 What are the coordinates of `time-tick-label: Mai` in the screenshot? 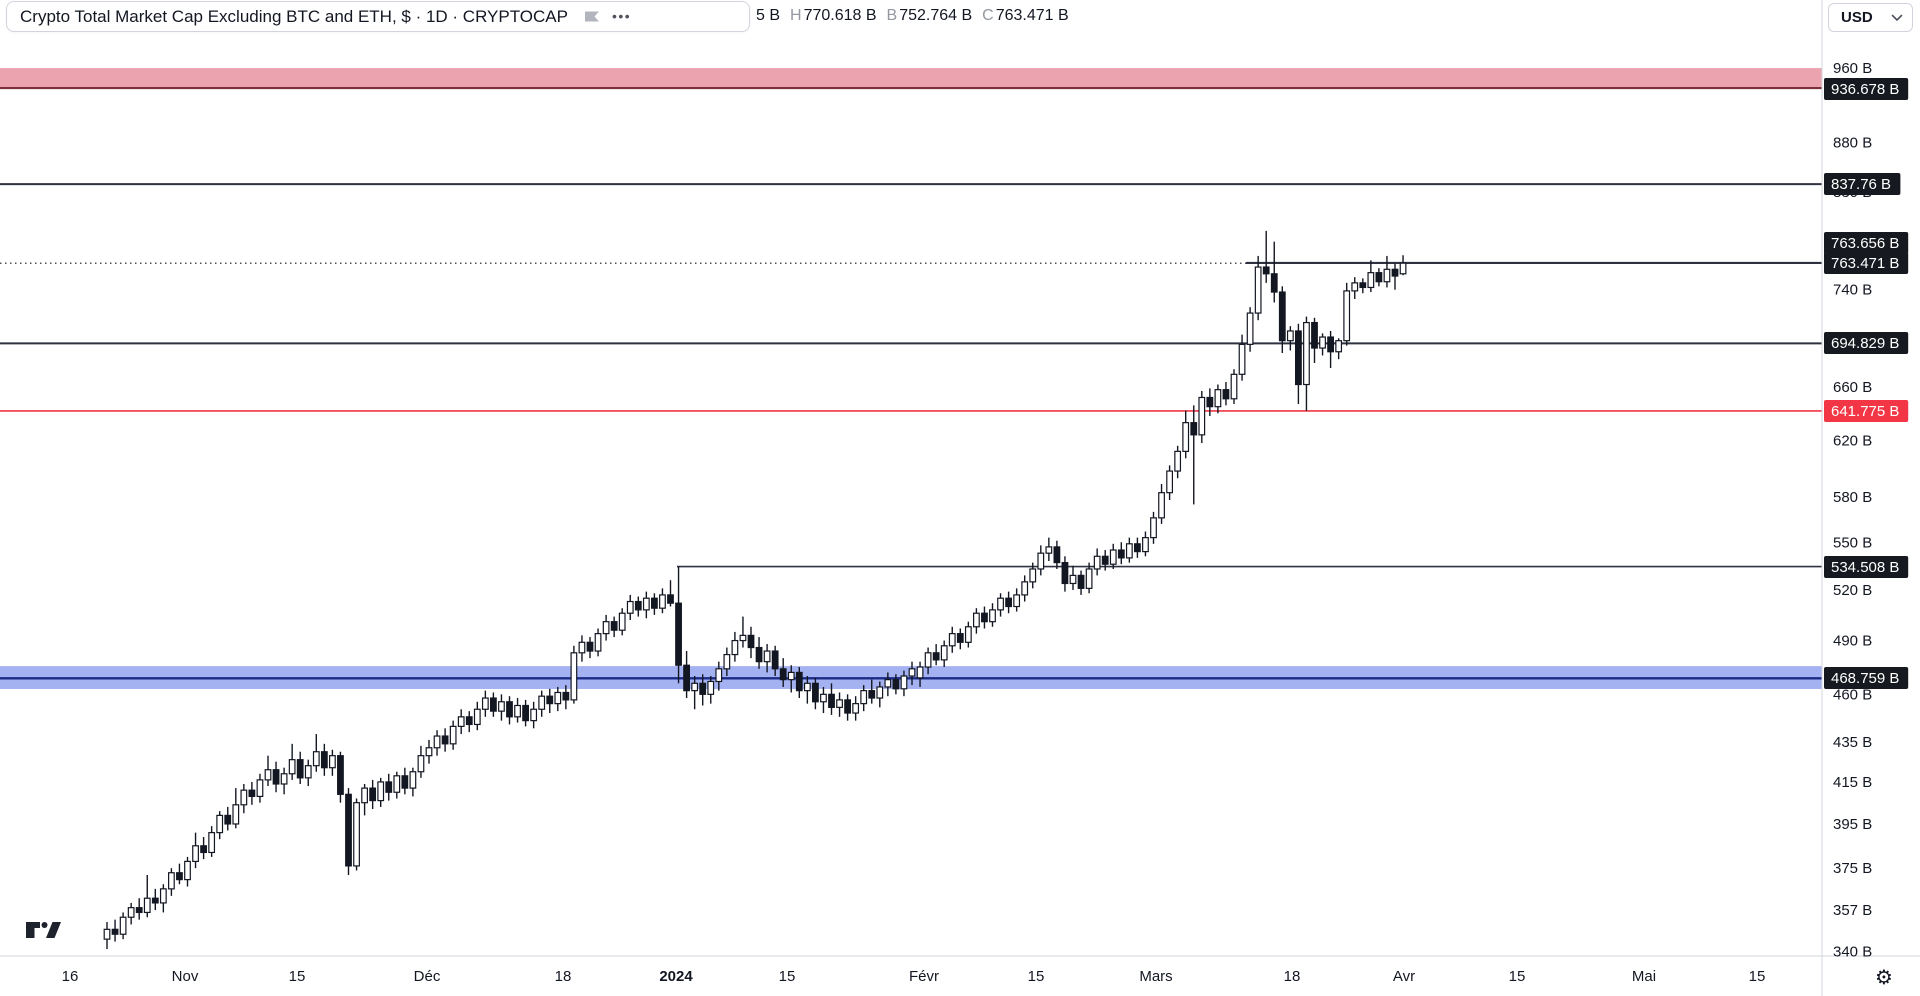 It's located at (1644, 976).